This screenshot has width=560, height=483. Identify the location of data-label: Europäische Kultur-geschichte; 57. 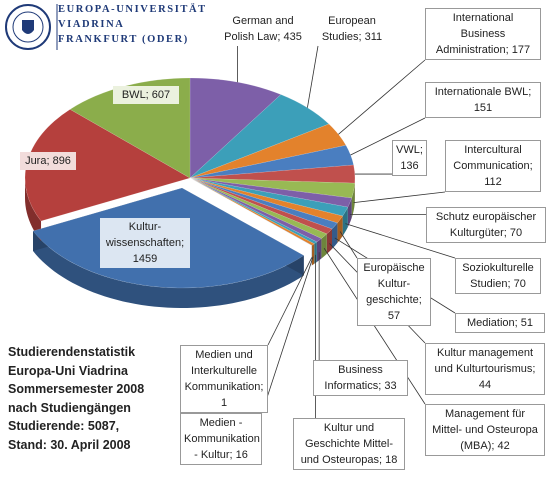
(394, 292).